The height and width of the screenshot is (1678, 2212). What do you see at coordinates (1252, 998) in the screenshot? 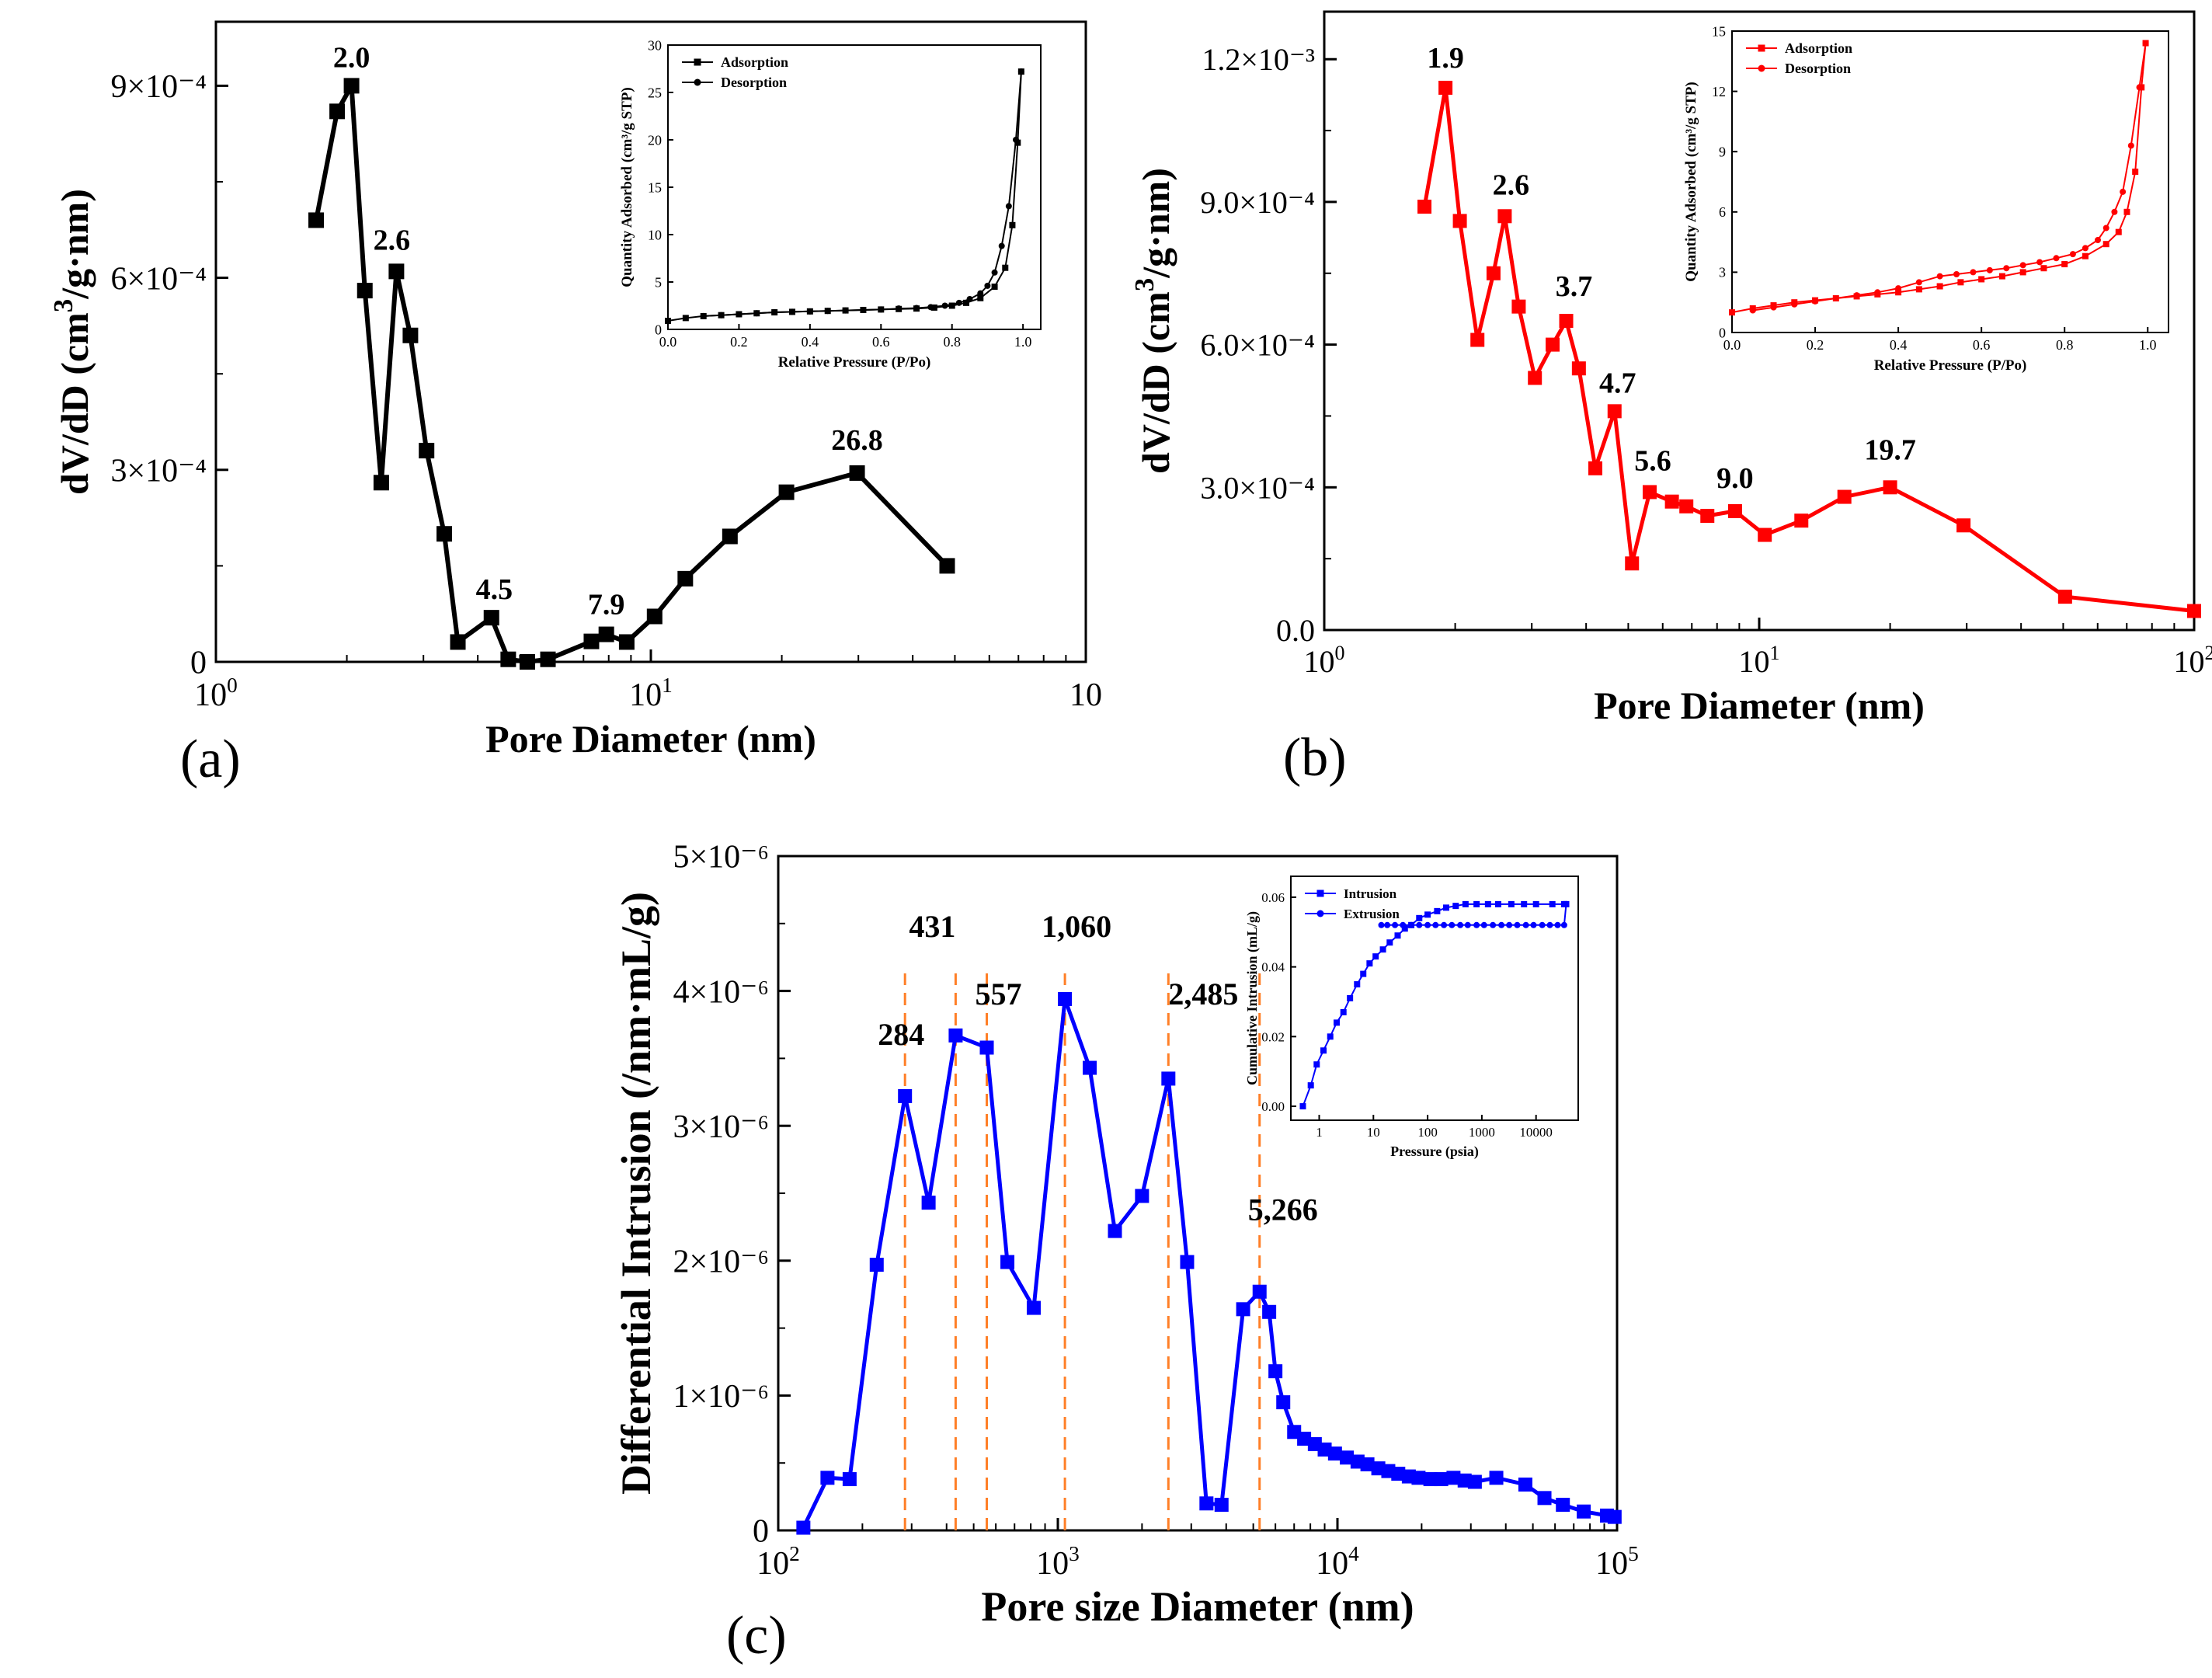
I see `inset-y-axis-title: Cumulative Intrusion (mL/g)` at bounding box center [1252, 998].